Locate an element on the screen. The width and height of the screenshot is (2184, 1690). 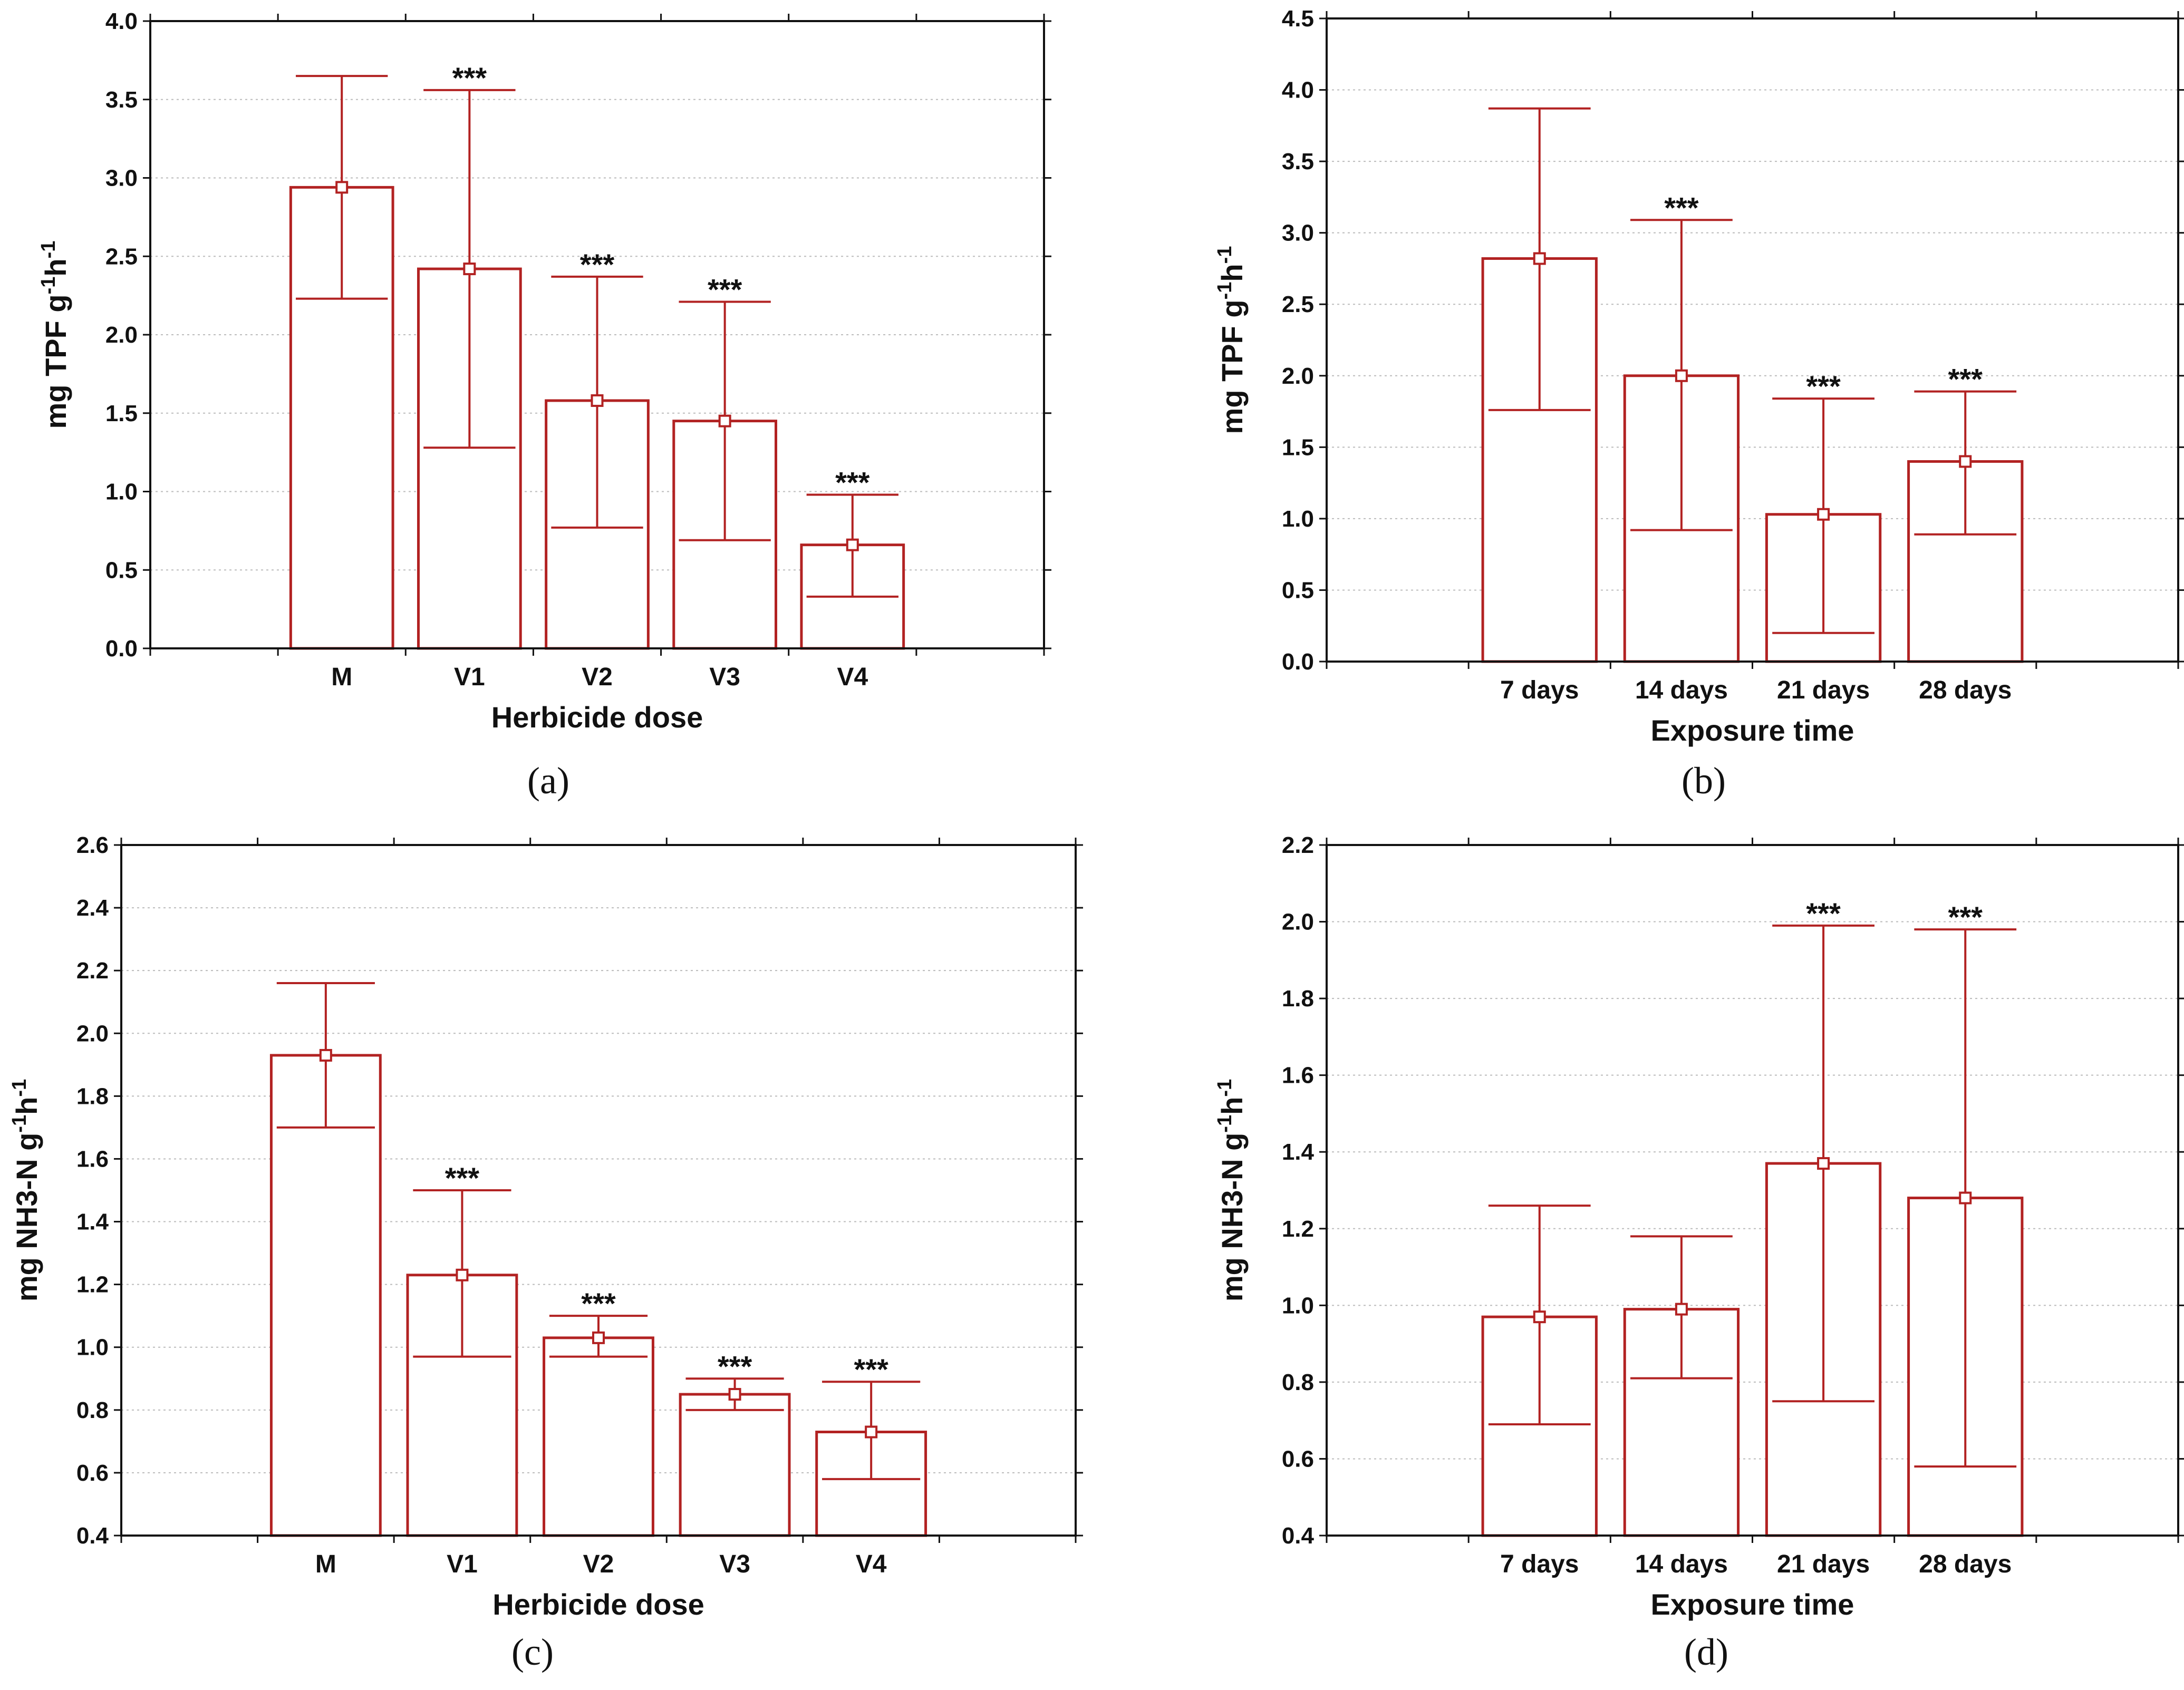
x-axis-title: Exposure time is located at coordinates (1752, 731).